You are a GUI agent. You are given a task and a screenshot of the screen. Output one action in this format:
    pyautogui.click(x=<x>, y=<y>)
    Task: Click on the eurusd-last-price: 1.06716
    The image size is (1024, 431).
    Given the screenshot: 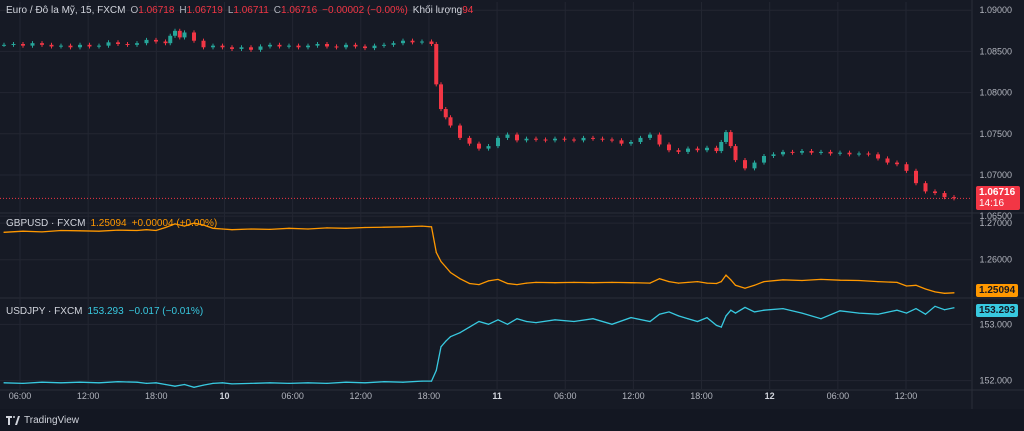 What is the action you would take?
    pyautogui.click(x=997, y=192)
    